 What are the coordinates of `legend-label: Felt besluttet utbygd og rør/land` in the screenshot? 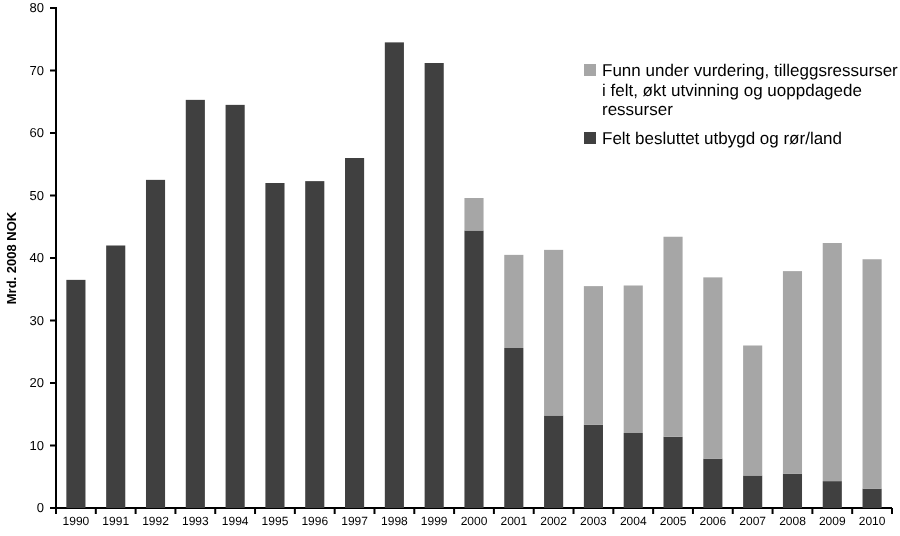 It's located at (722, 138).